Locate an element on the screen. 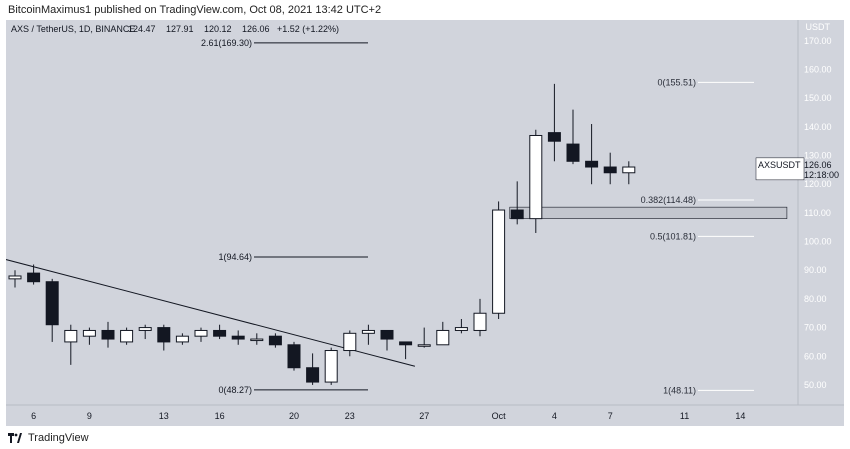 Image resolution: width=850 pixels, height=449 pixels. y-tick-label: 60.00 is located at coordinates (815, 356).